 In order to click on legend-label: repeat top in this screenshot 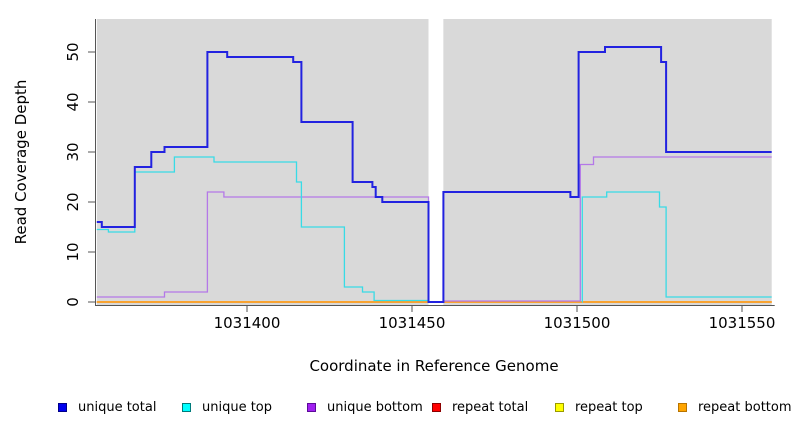, I will do `click(609, 407)`.